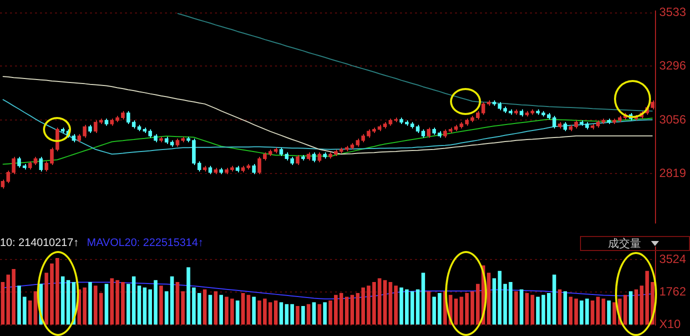 The height and width of the screenshot is (336, 690). Describe the element at coordinates (624, 243) in the screenshot. I see `annotation: 成交量` at that location.